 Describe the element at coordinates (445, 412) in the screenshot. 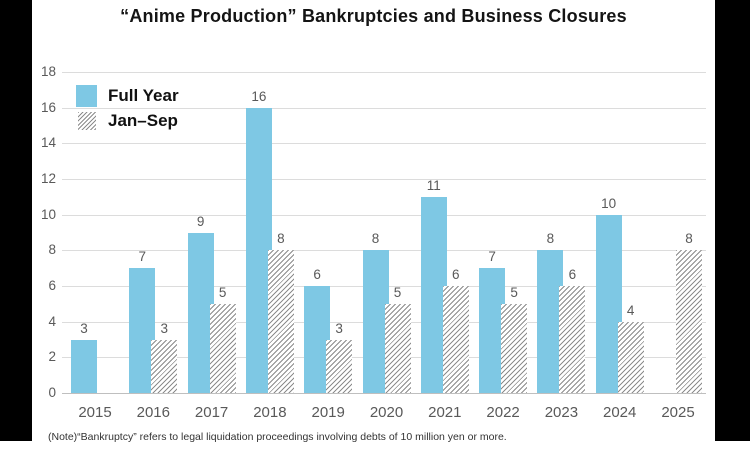

I see `x-tick-label: 2021` at that location.